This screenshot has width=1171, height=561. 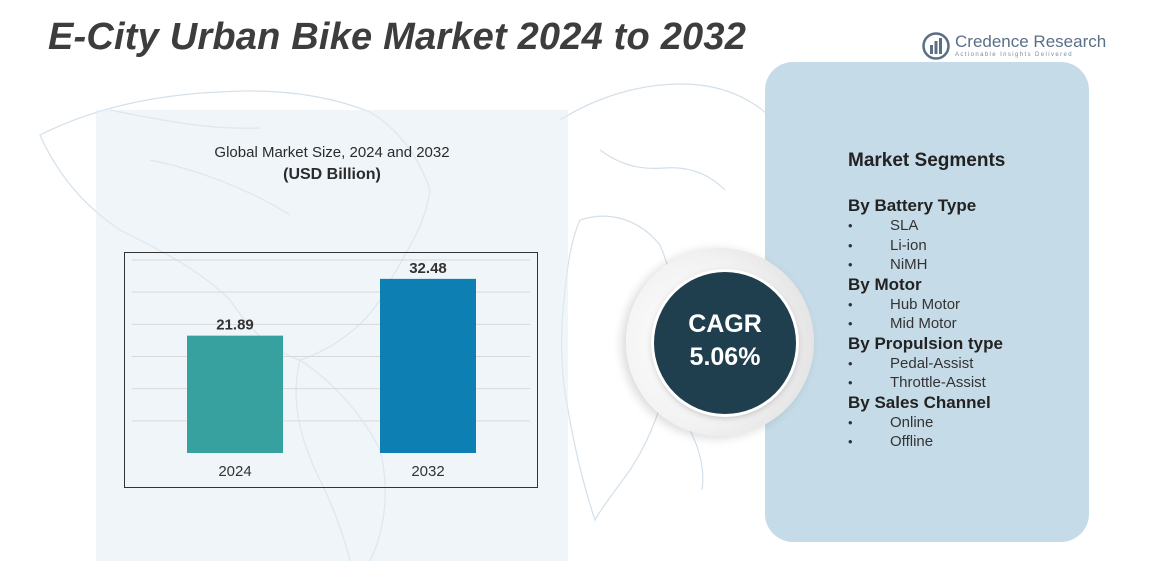 What do you see at coordinates (927, 160) in the screenshot?
I see `segments-title: Market Segments` at bounding box center [927, 160].